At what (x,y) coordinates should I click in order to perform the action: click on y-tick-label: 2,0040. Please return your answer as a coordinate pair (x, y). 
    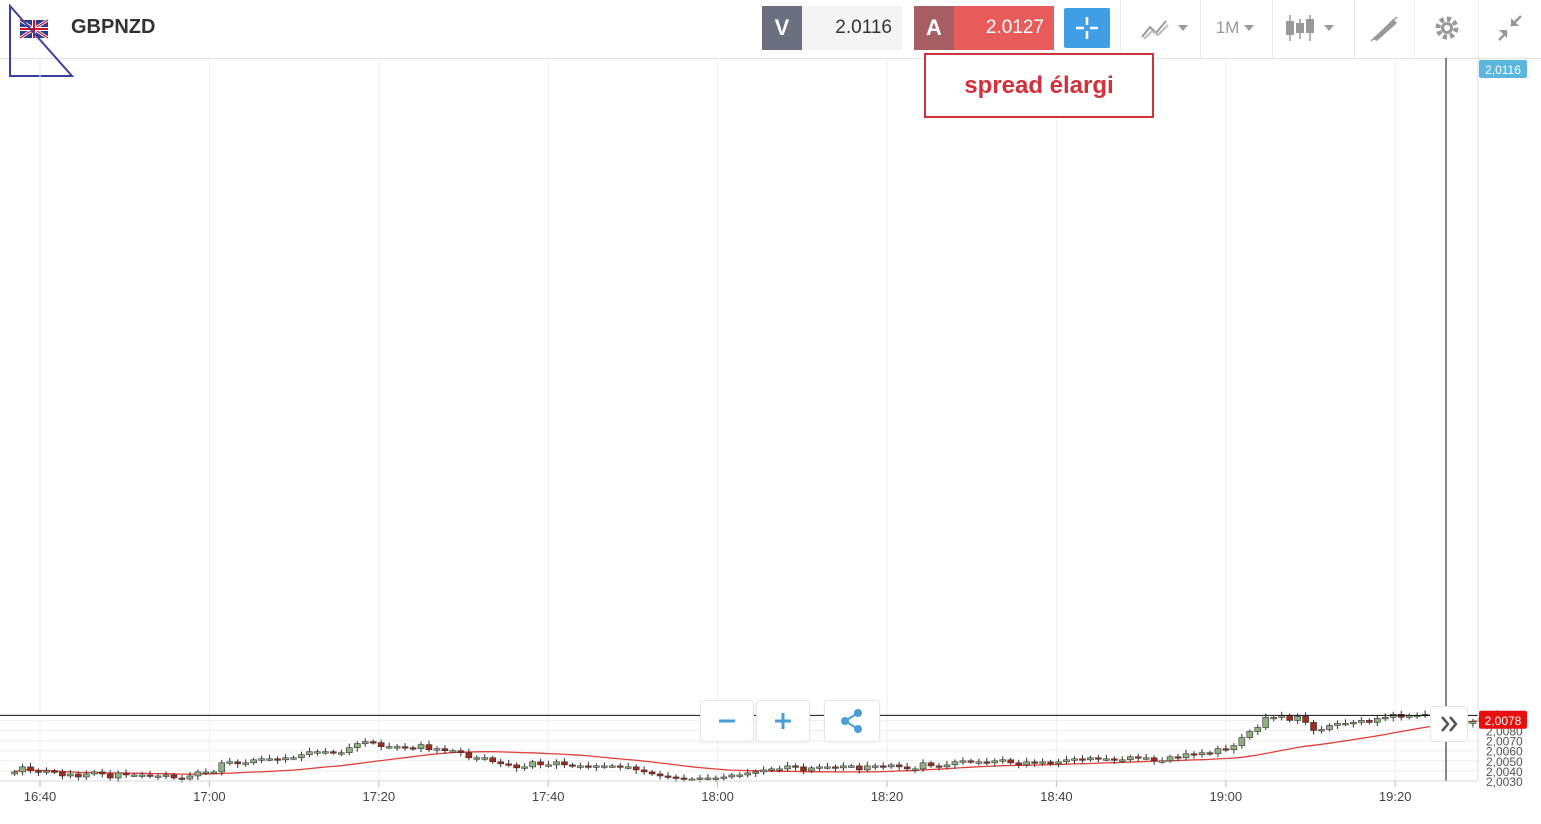
    Looking at the image, I should click on (1504, 772).